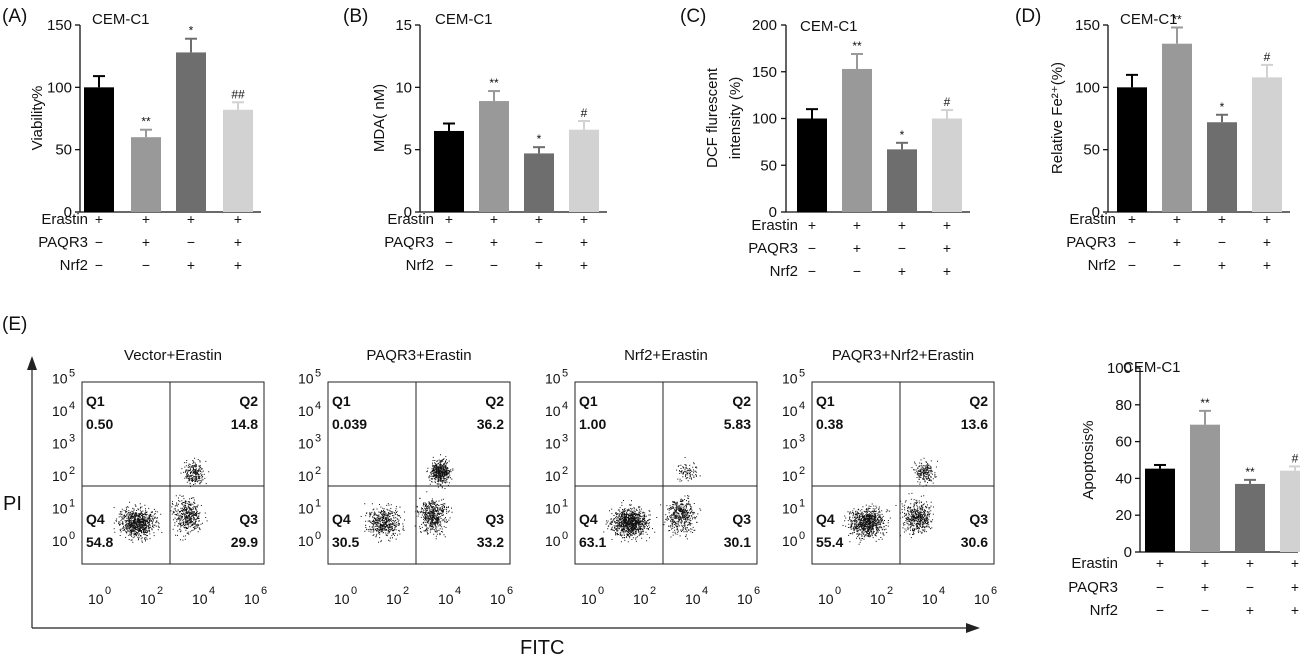 The height and width of the screenshot is (656, 1300). What do you see at coordinates (757, 591) in the screenshot?
I see `x-tick-exponent: 6` at bounding box center [757, 591].